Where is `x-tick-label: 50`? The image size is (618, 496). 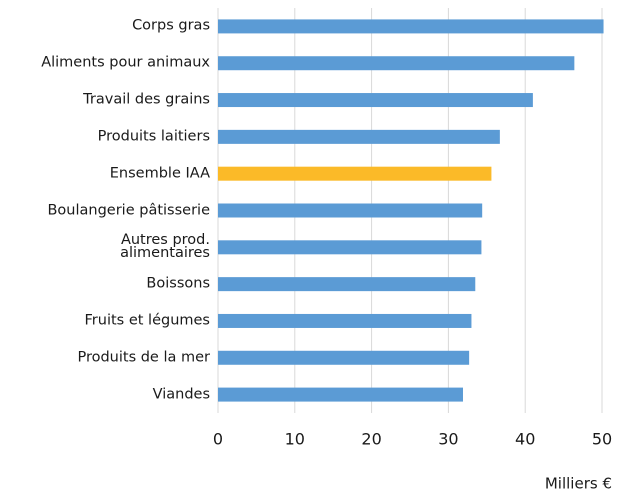
x-tick-label: 50 is located at coordinates (602, 439).